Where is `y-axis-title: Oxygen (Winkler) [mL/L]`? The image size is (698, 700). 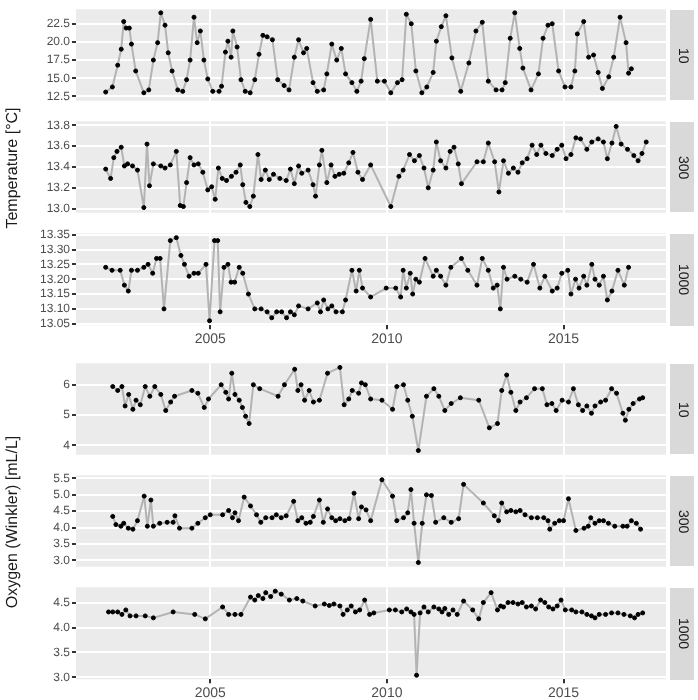
y-axis-title: Oxygen (Winkler) [mL/L] is located at coordinates (12, 521).